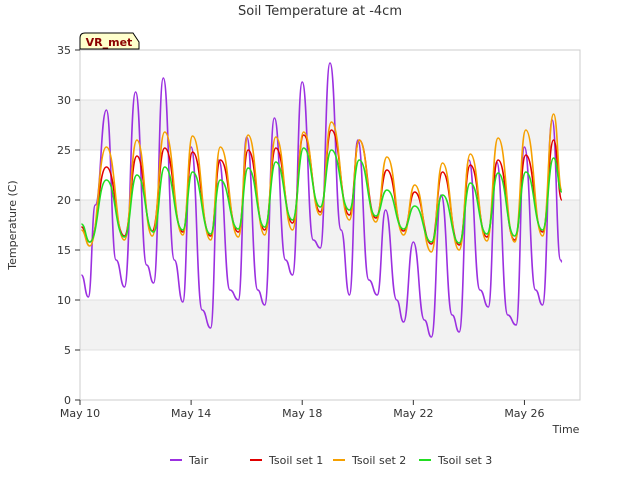  Describe the element at coordinates (331, 460) in the screenshot. I see `legend: Tair Tsoil set 1 Tsoil set 2 Tsoil set 3` at that location.